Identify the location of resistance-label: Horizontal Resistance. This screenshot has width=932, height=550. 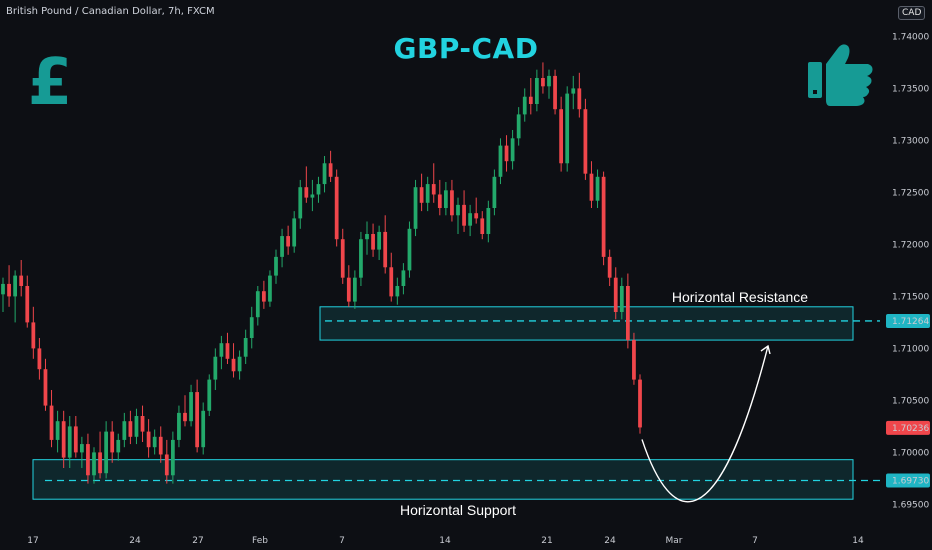
(740, 297).